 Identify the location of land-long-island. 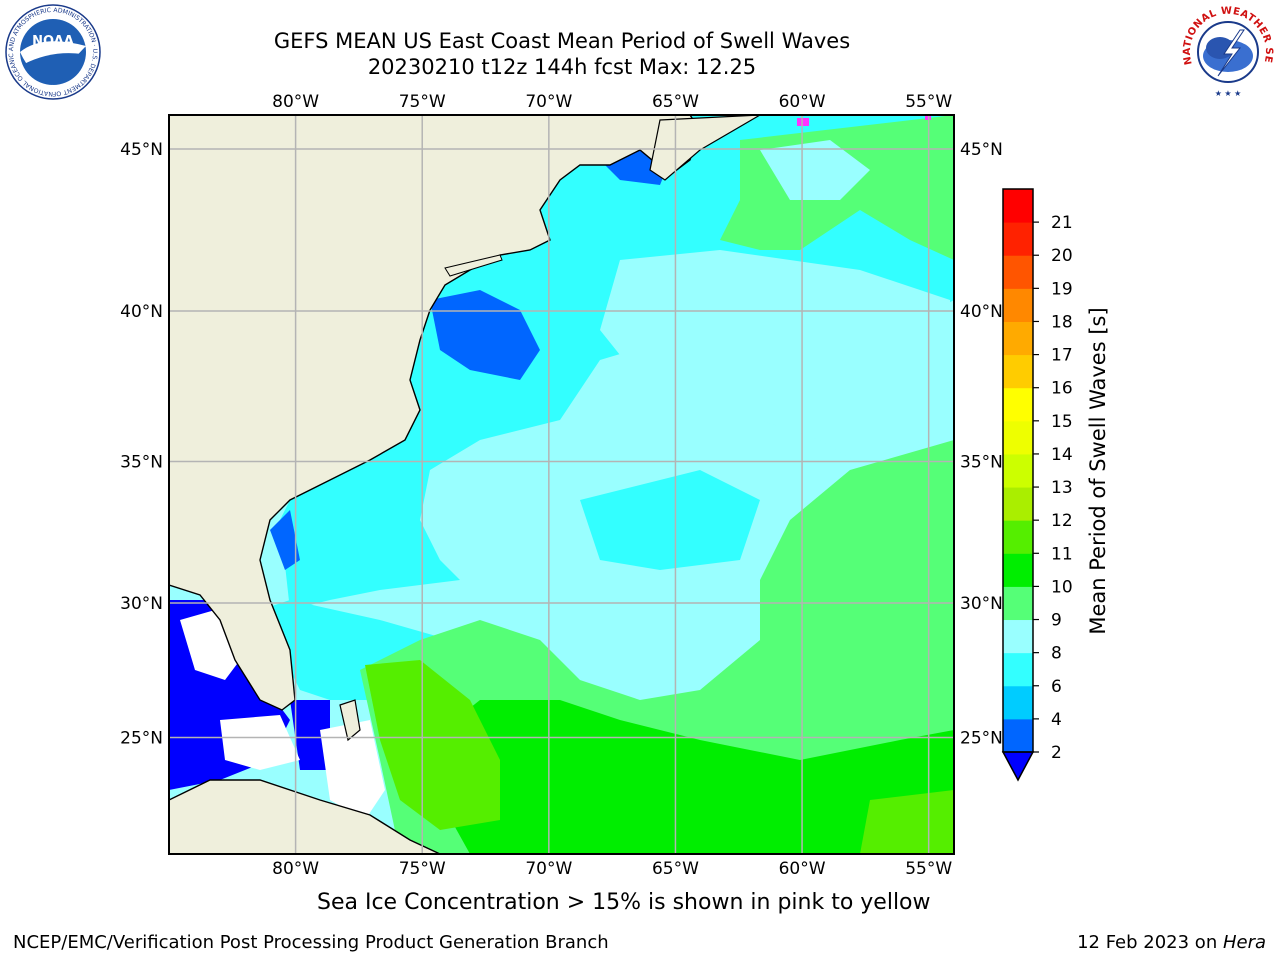
(473, 265).